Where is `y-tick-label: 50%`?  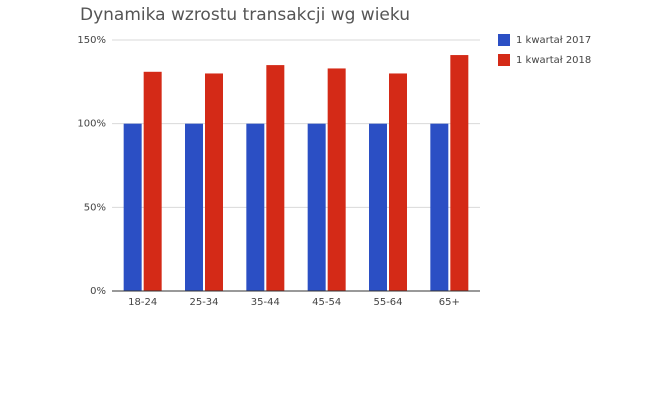
y-tick-label: 50% is located at coordinates (95, 207).